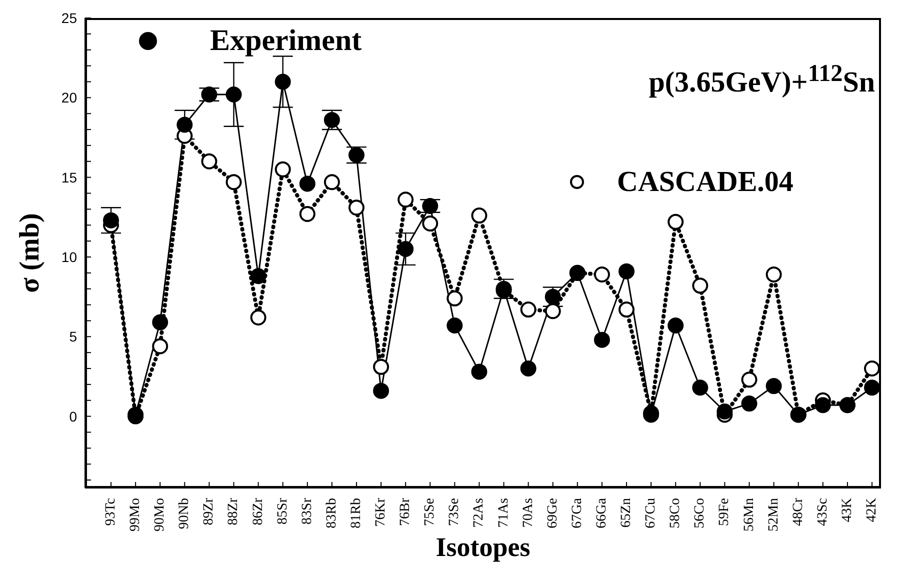 The height and width of the screenshot is (576, 897). I want to click on x-tick-label: 83Rb, so click(332, 513).